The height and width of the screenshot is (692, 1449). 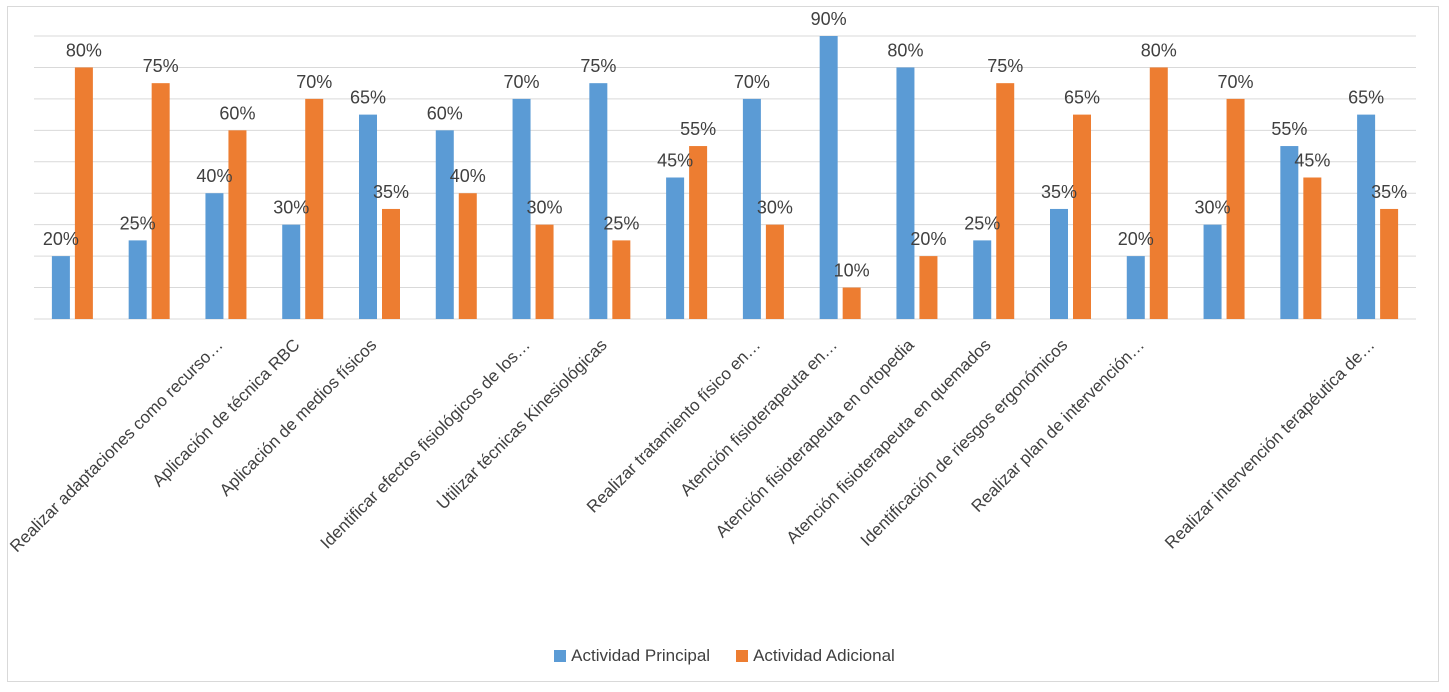 I want to click on data-label-adicional: 25%, so click(x=621, y=223).